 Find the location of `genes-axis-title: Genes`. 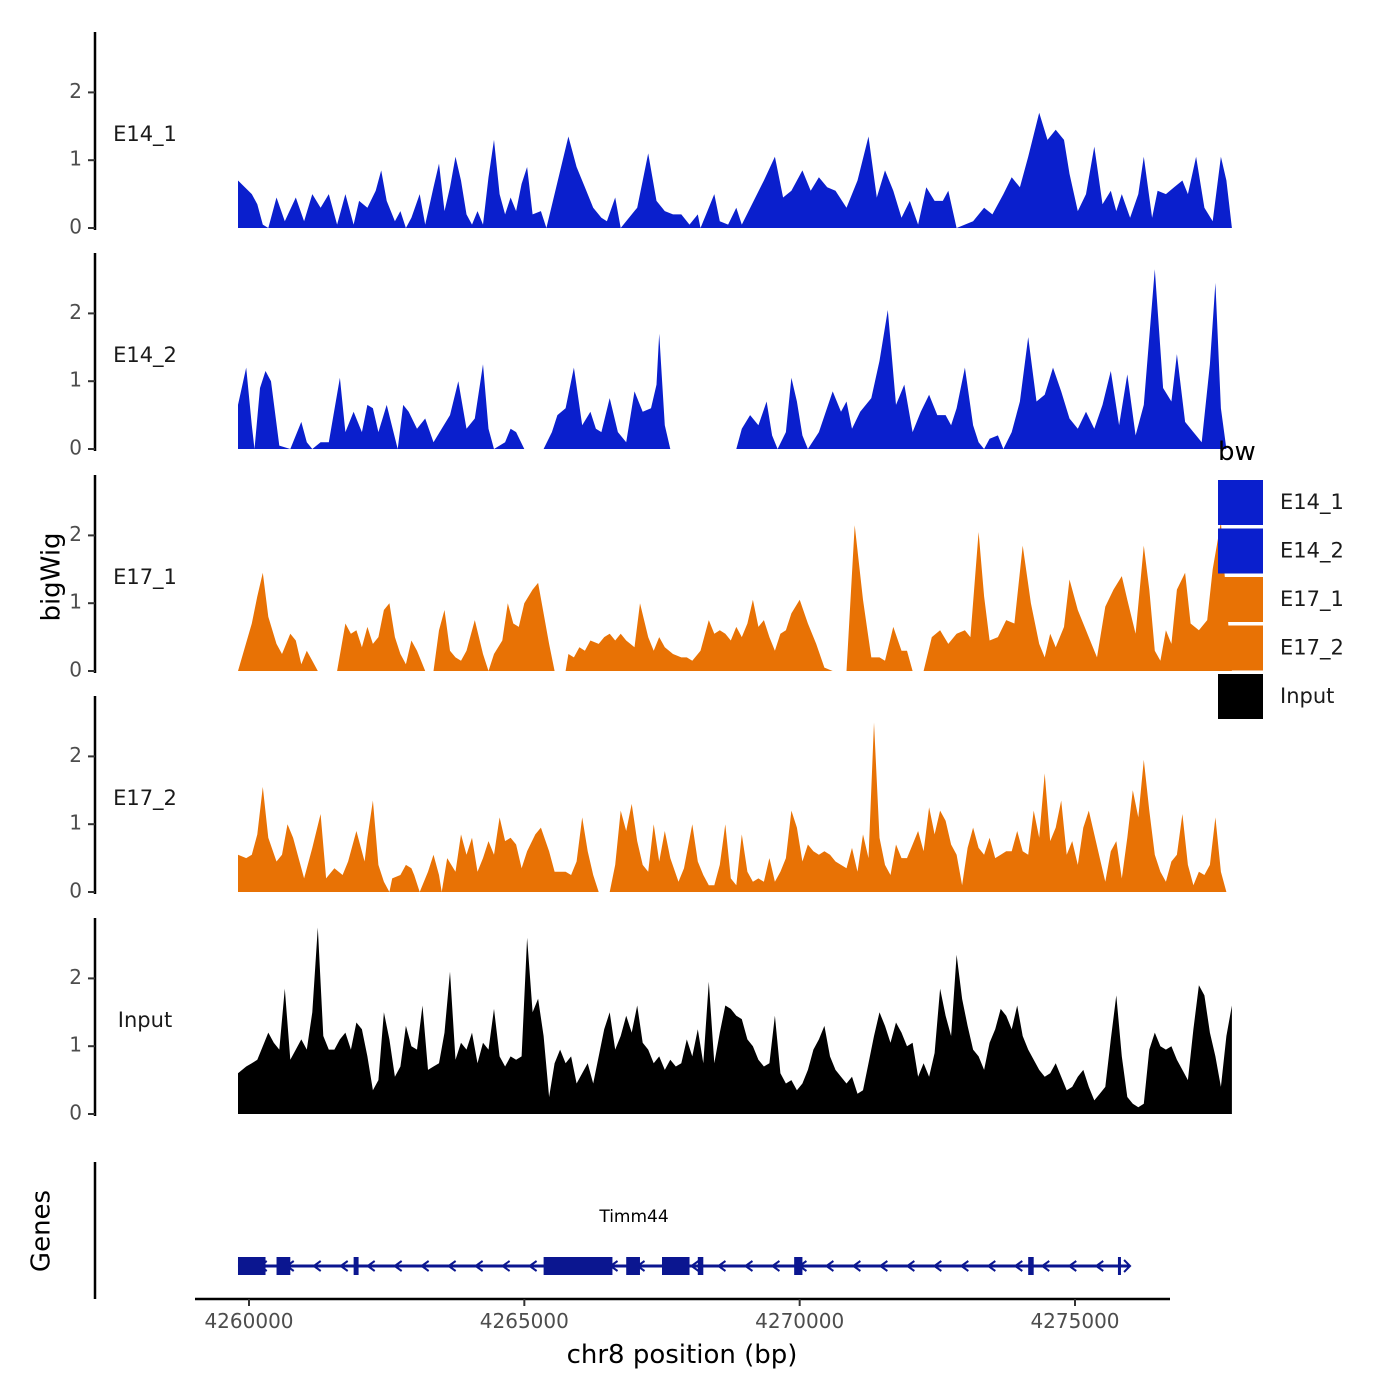

genes-axis-title: Genes is located at coordinates (42, 1231).